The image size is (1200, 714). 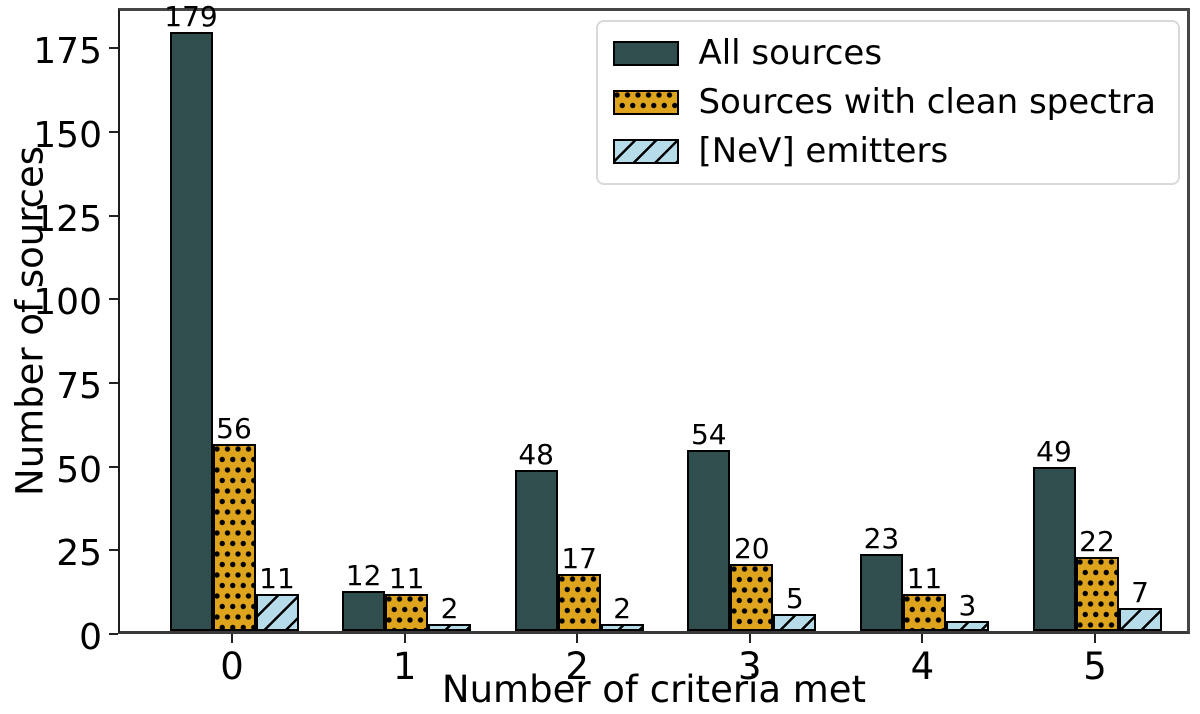 What do you see at coordinates (708, 435) in the screenshot?
I see `bar-value-label: 54` at bounding box center [708, 435].